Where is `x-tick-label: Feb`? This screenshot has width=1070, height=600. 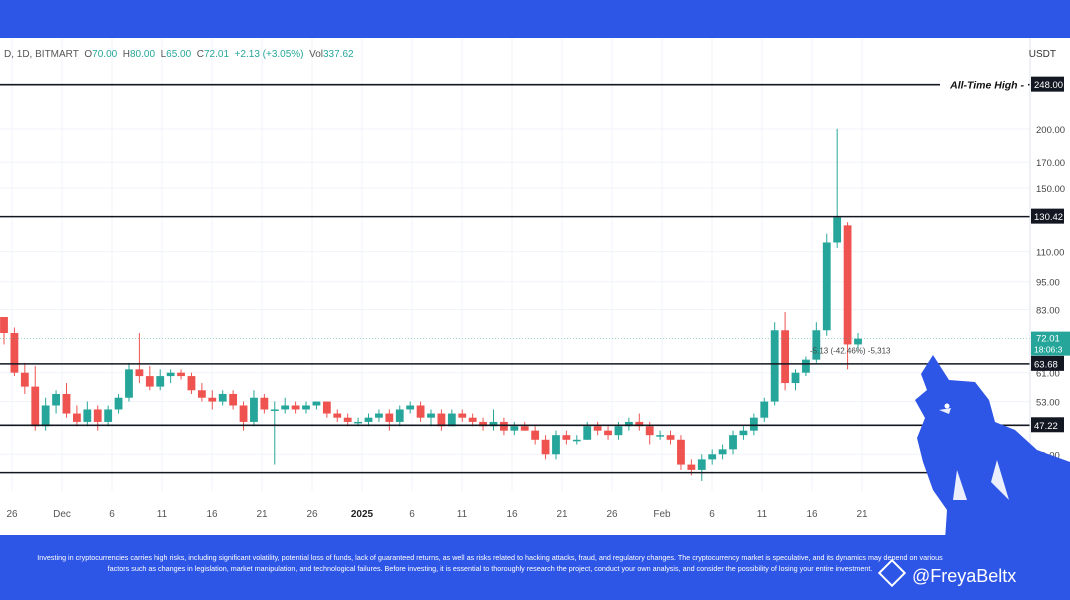
x-tick-label: Feb is located at coordinates (662, 514).